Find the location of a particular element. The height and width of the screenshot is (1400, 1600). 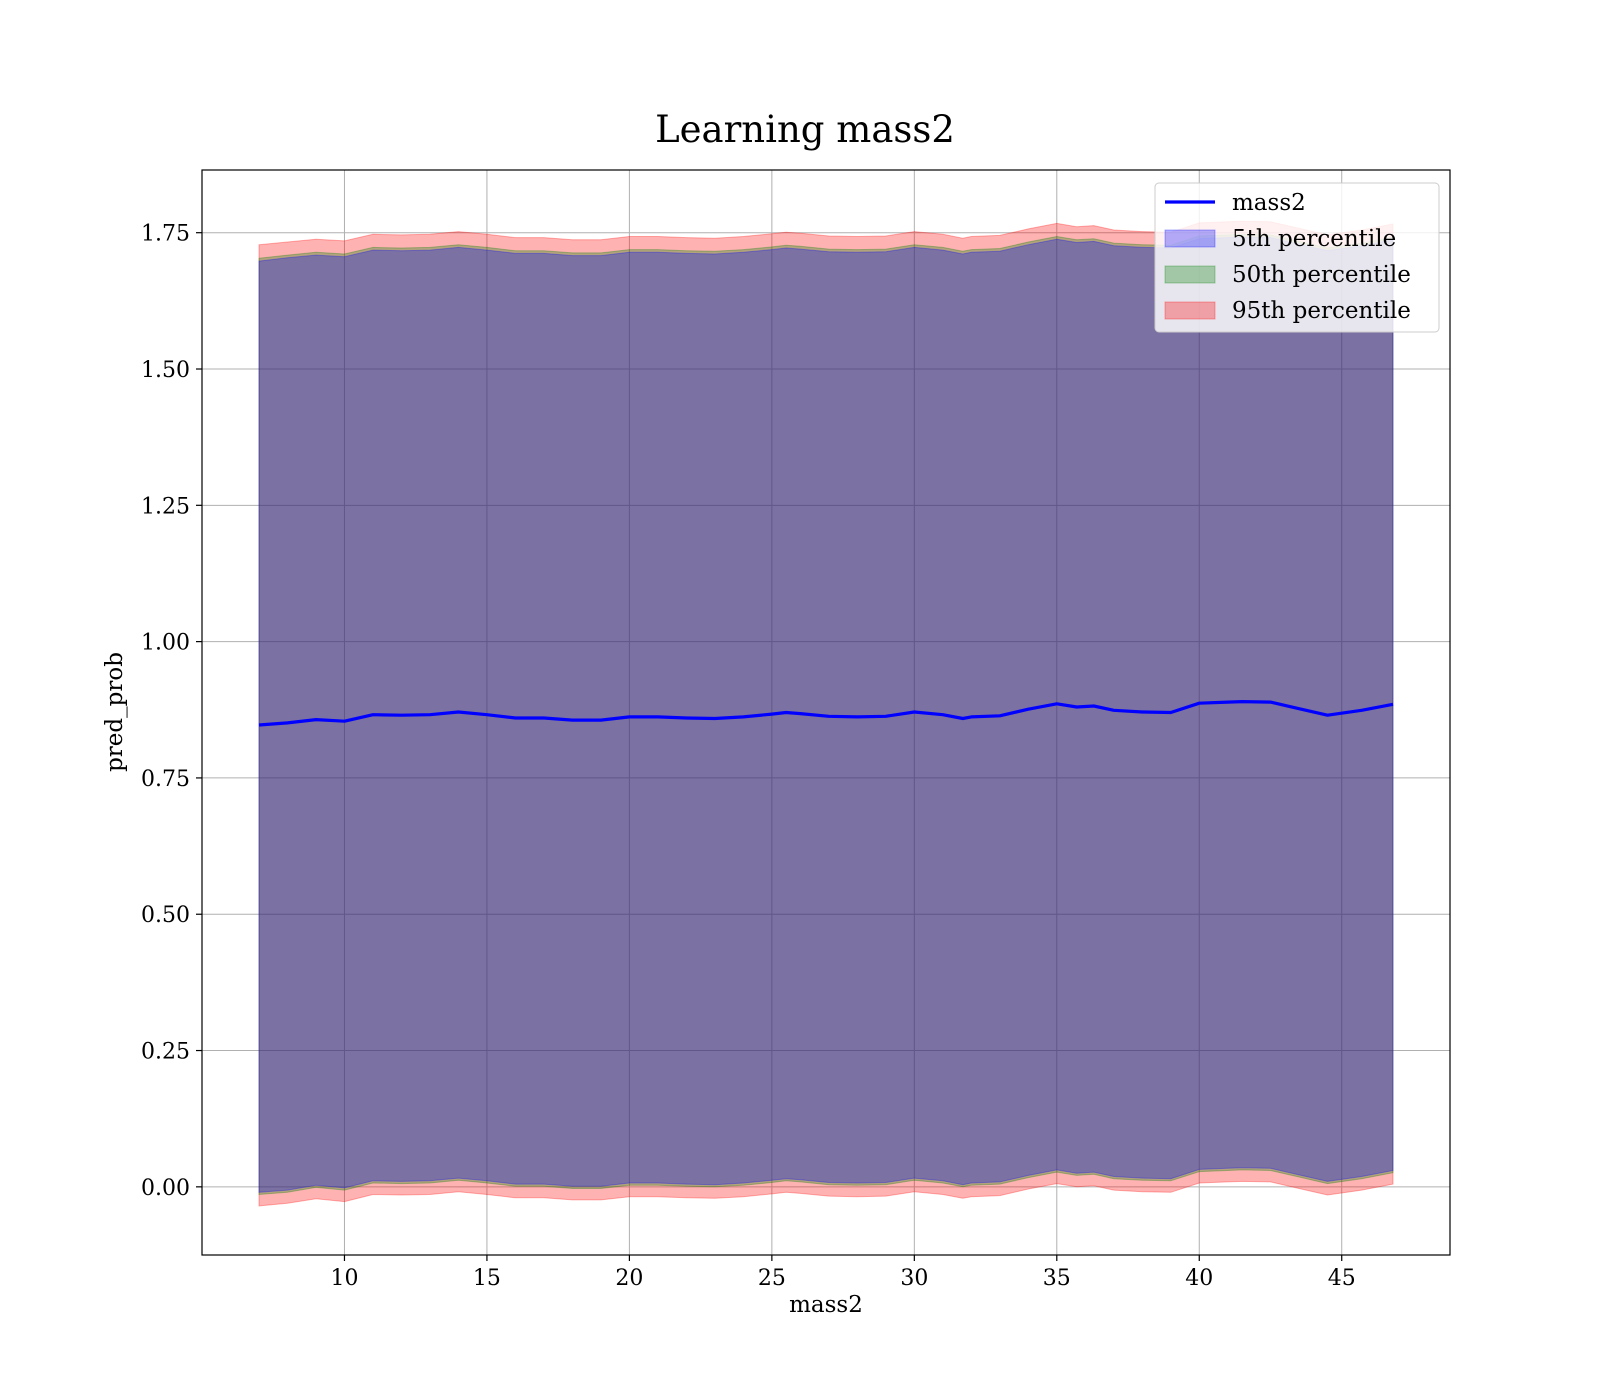

legend-box is located at coordinates (1297, 257).